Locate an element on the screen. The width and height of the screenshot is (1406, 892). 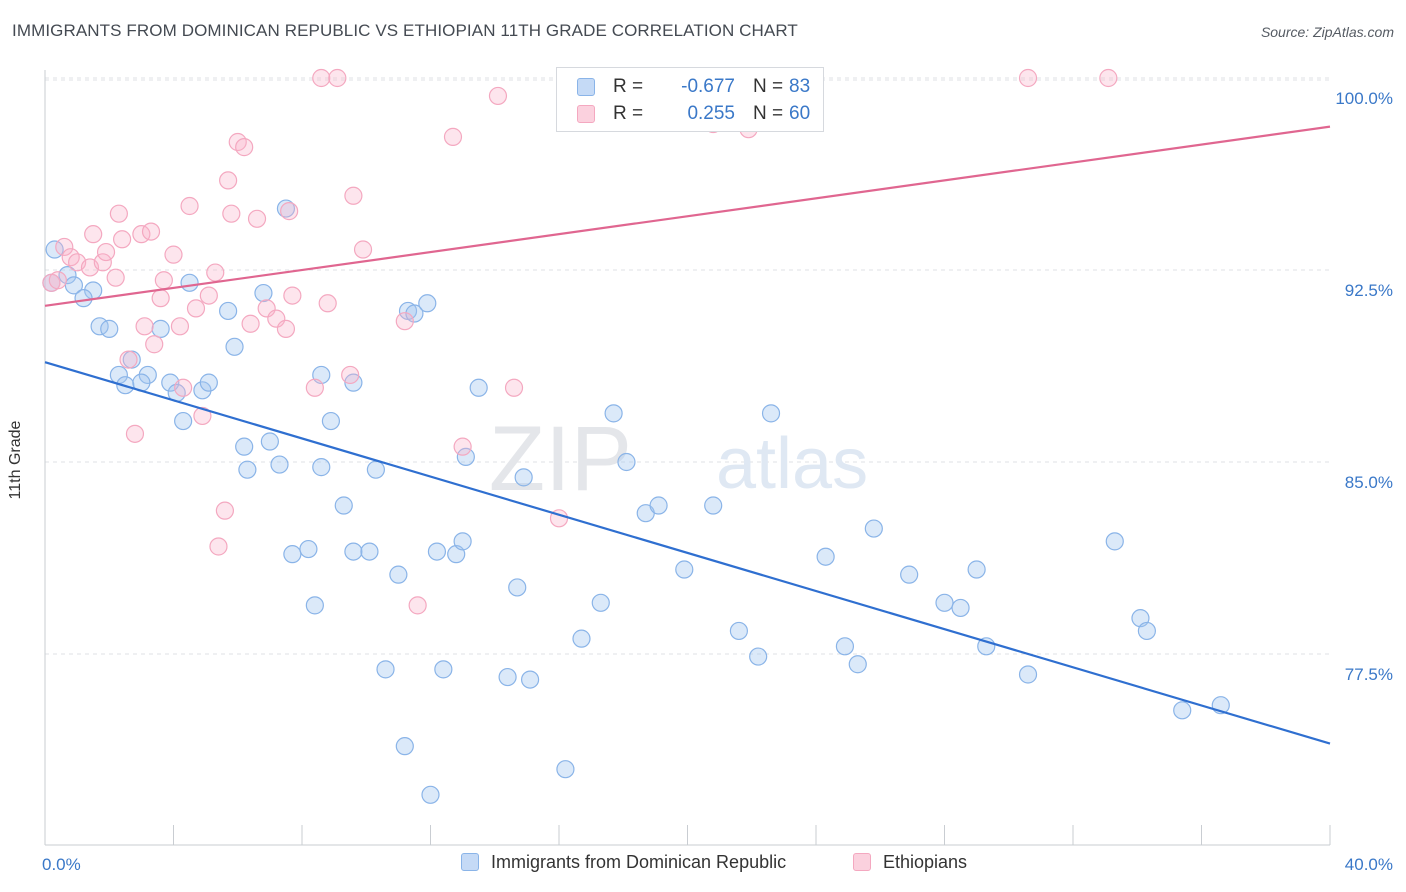
legend-swatch-dominican is located at coordinates (586, 87).